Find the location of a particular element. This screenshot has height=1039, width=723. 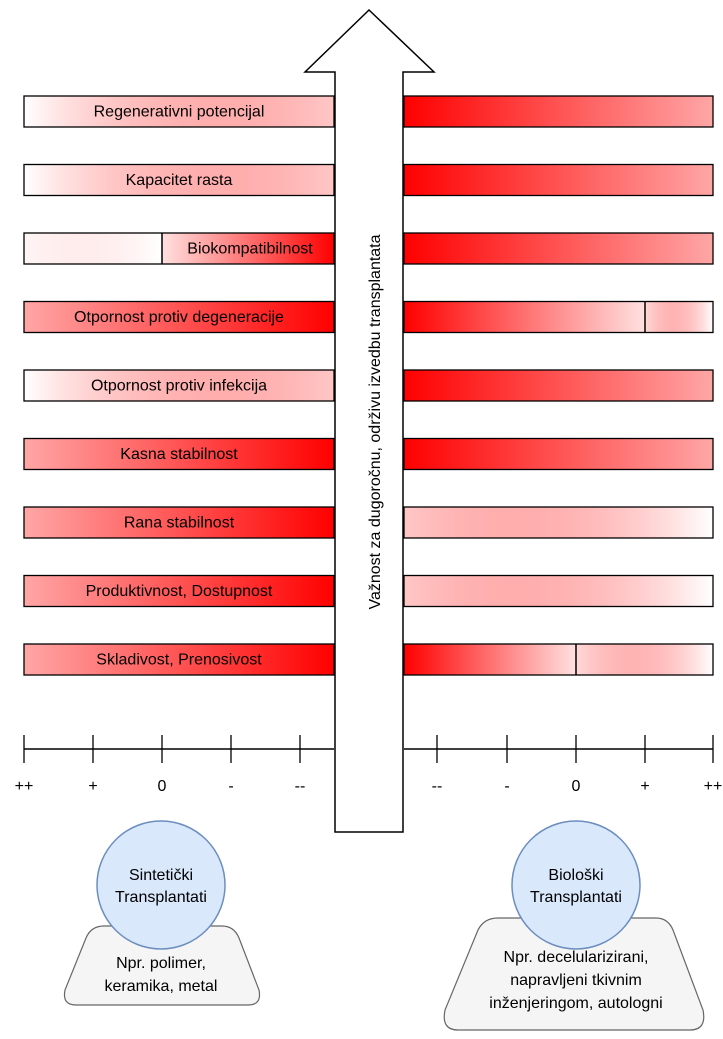

criterion-label: Regenerativni potencijal is located at coordinates (179, 112).